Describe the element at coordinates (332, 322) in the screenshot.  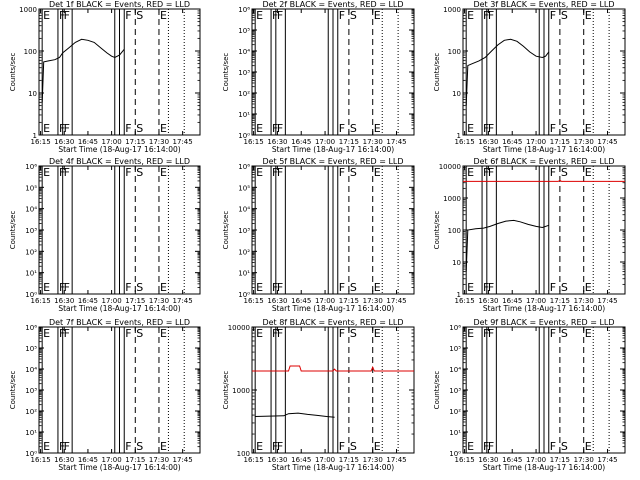
I see `panel-title: Det 8f BLACK = Events, RED = LLD` at that location.